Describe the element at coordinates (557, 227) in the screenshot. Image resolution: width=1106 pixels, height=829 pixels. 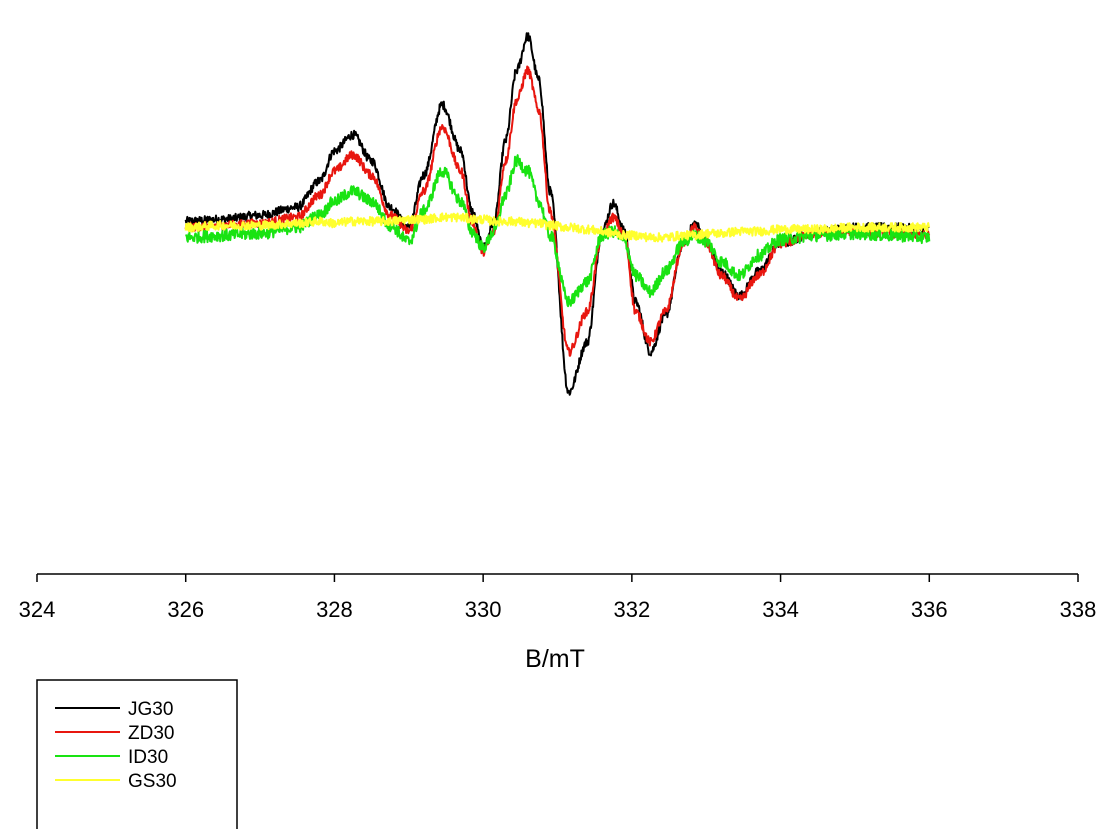
I see `series-line-gs30` at that location.